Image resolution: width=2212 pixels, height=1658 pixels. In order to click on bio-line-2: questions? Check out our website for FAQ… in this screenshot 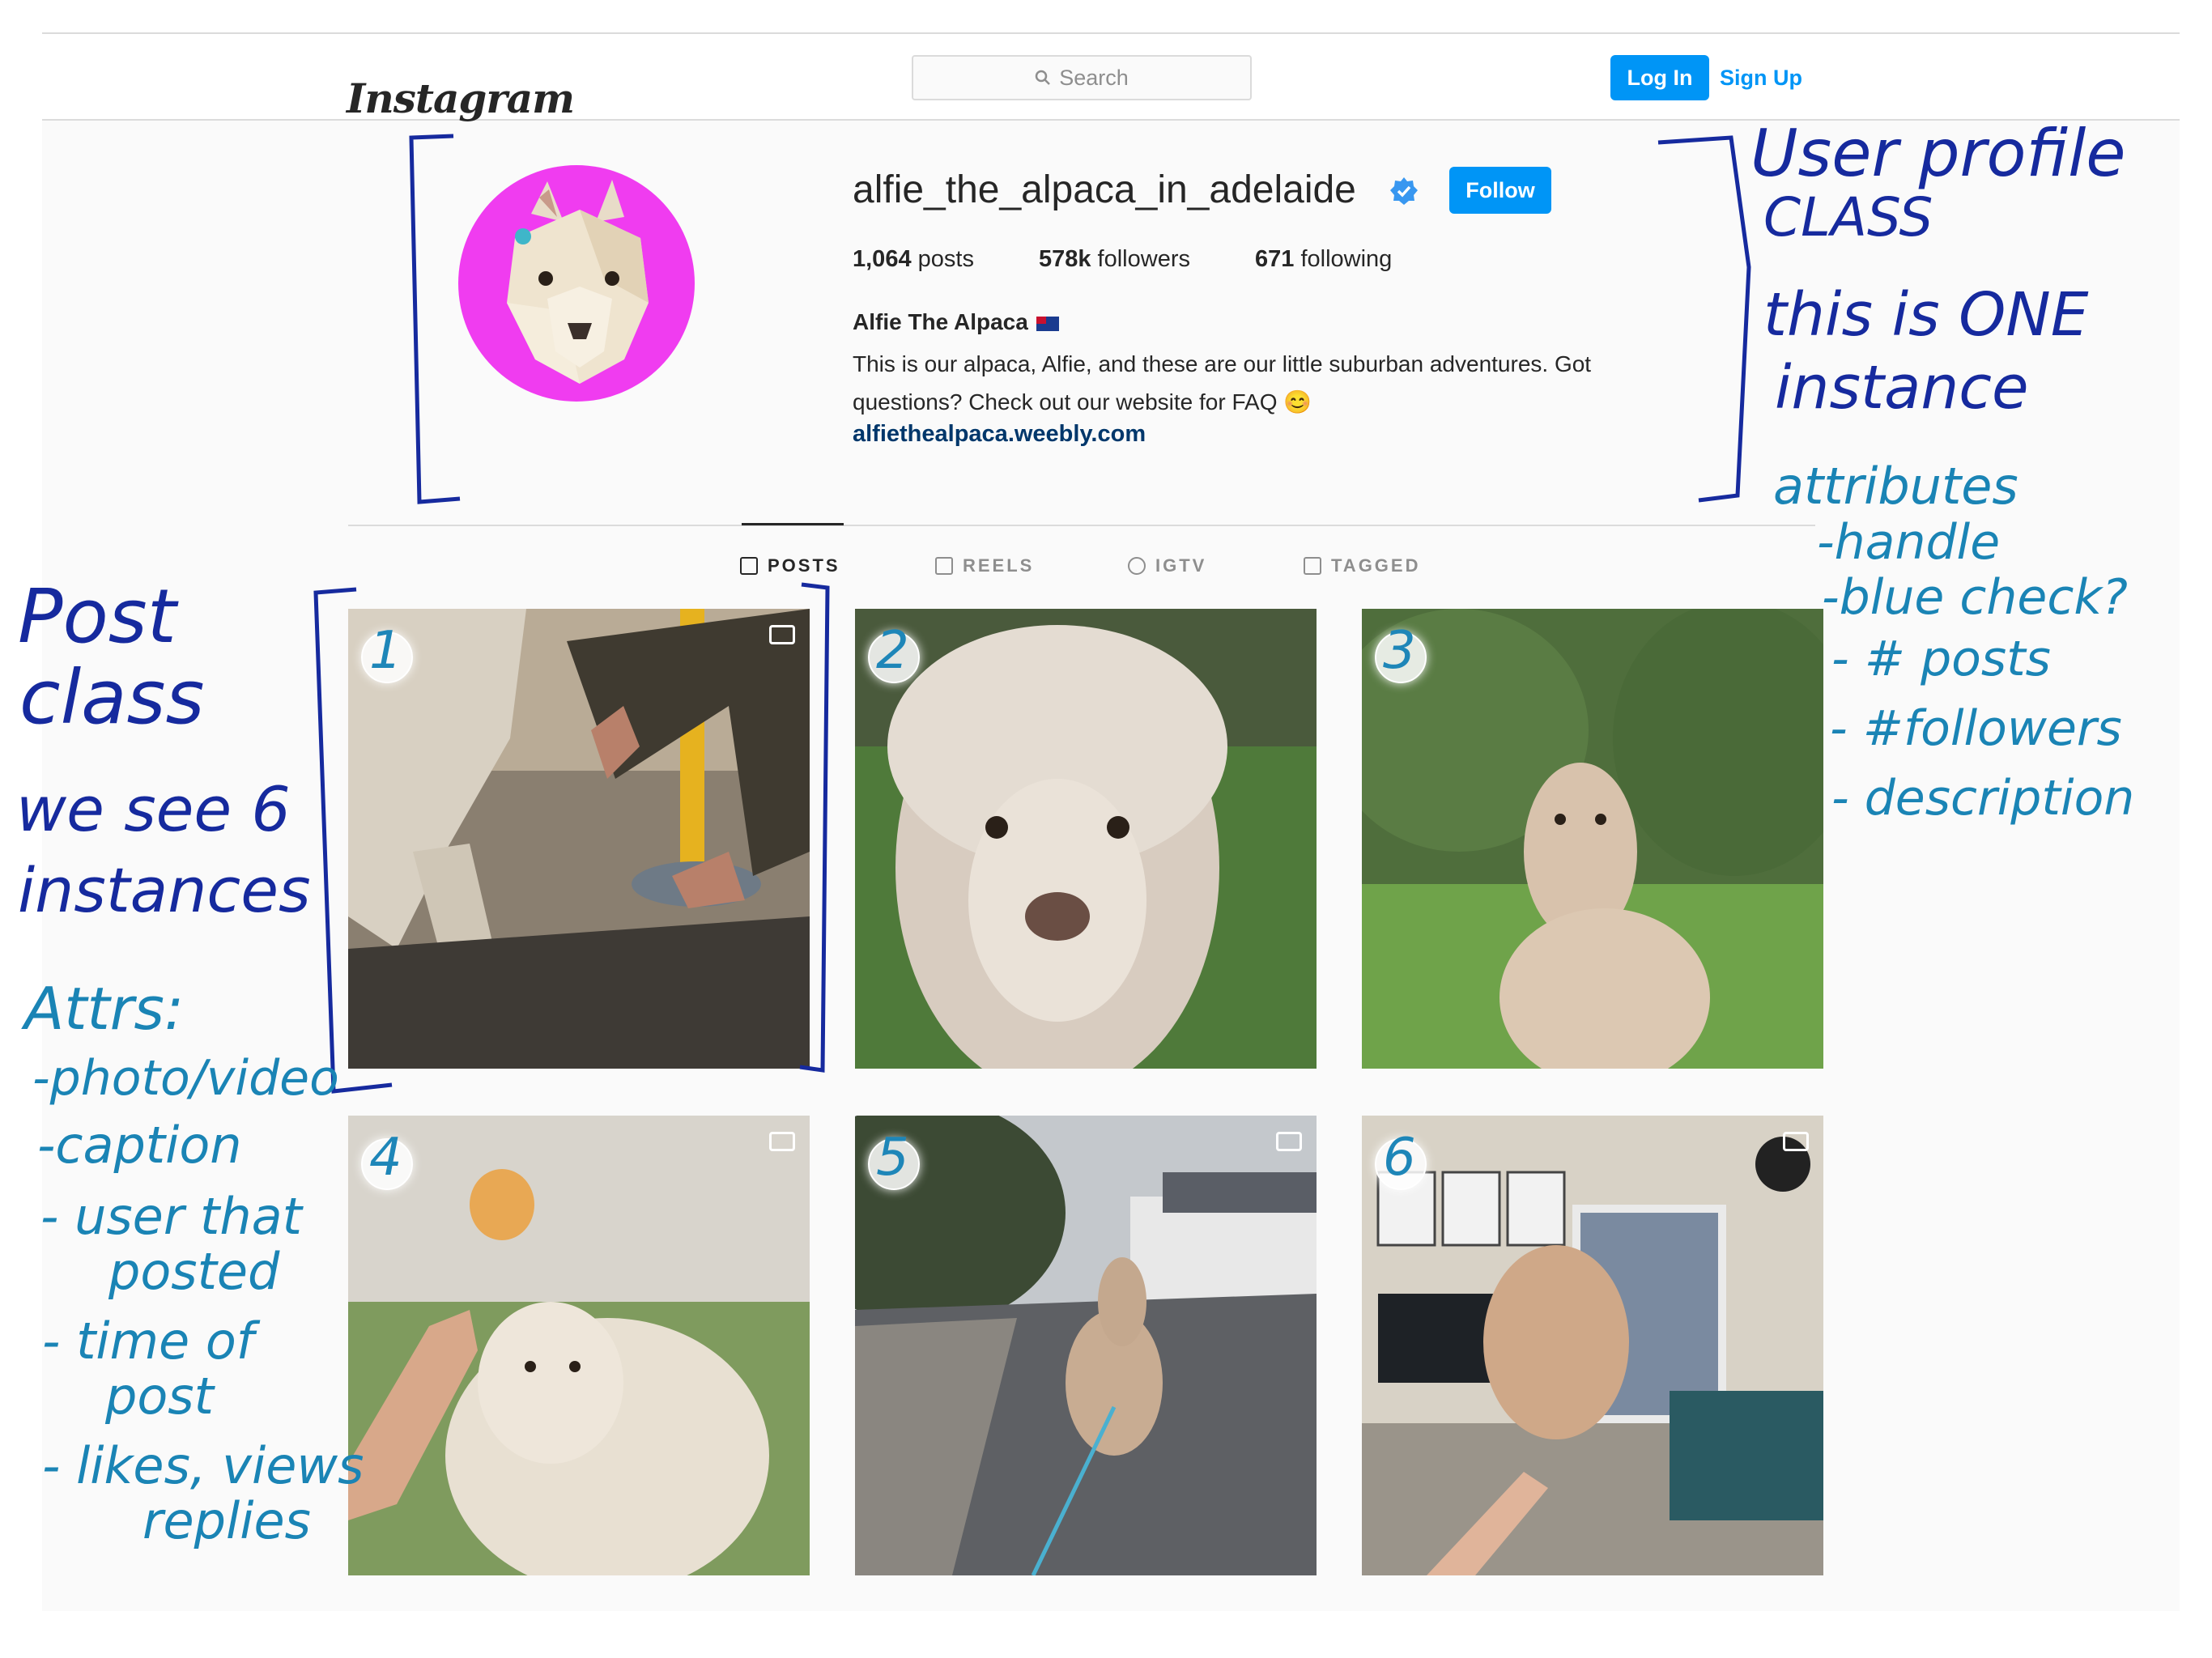, I will do `click(1082, 401)`.